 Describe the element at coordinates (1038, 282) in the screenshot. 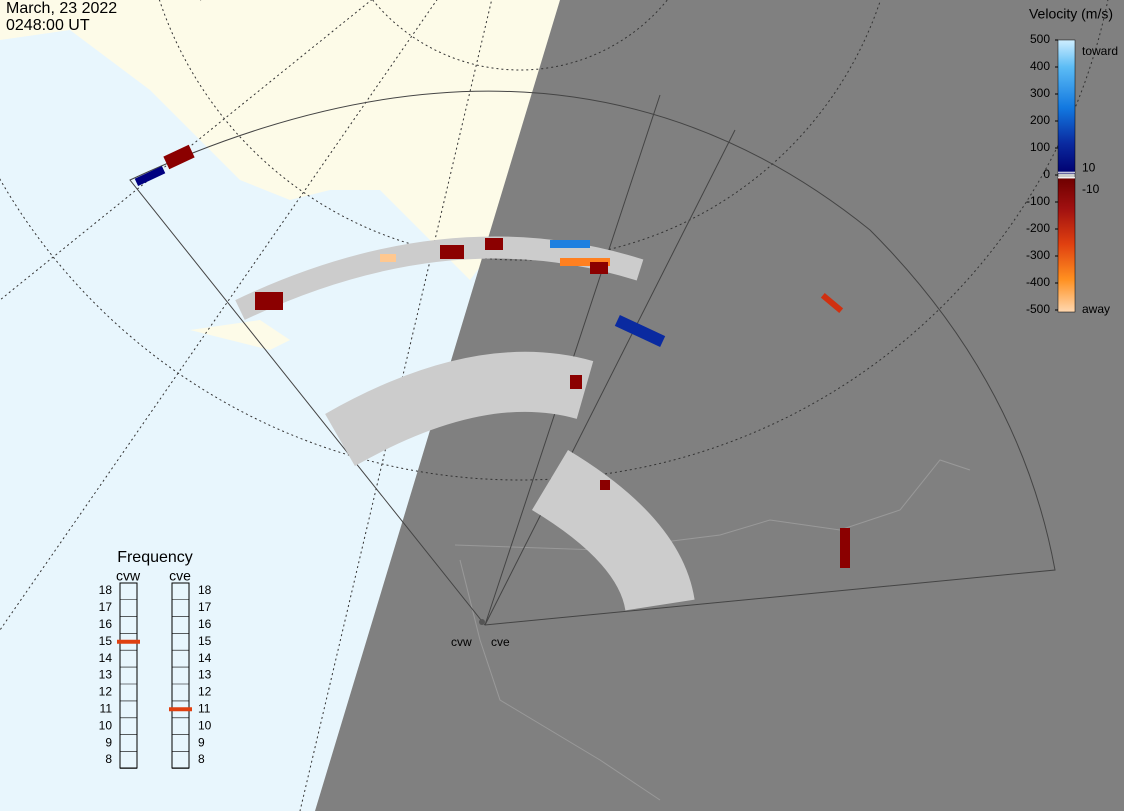

I see `colorbar-tick-label: -400` at that location.